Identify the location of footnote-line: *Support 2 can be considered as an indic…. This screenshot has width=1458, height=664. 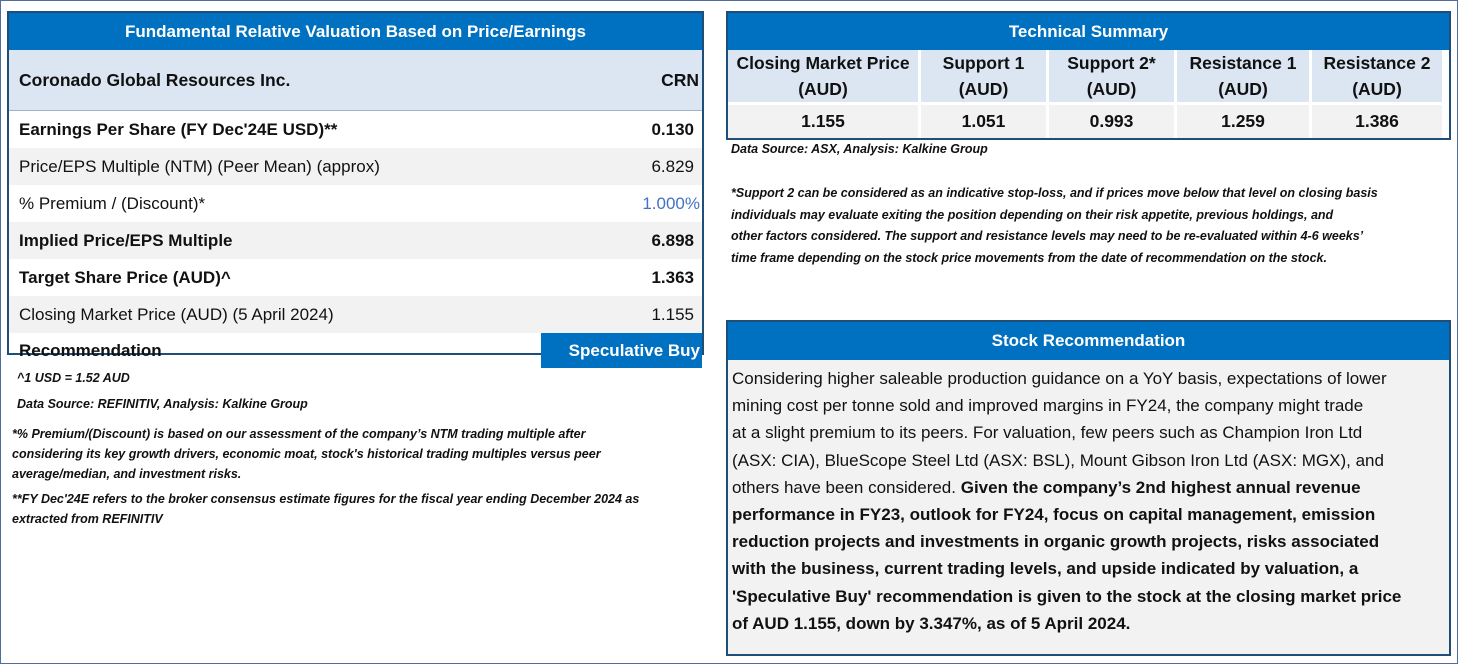
(1054, 193).